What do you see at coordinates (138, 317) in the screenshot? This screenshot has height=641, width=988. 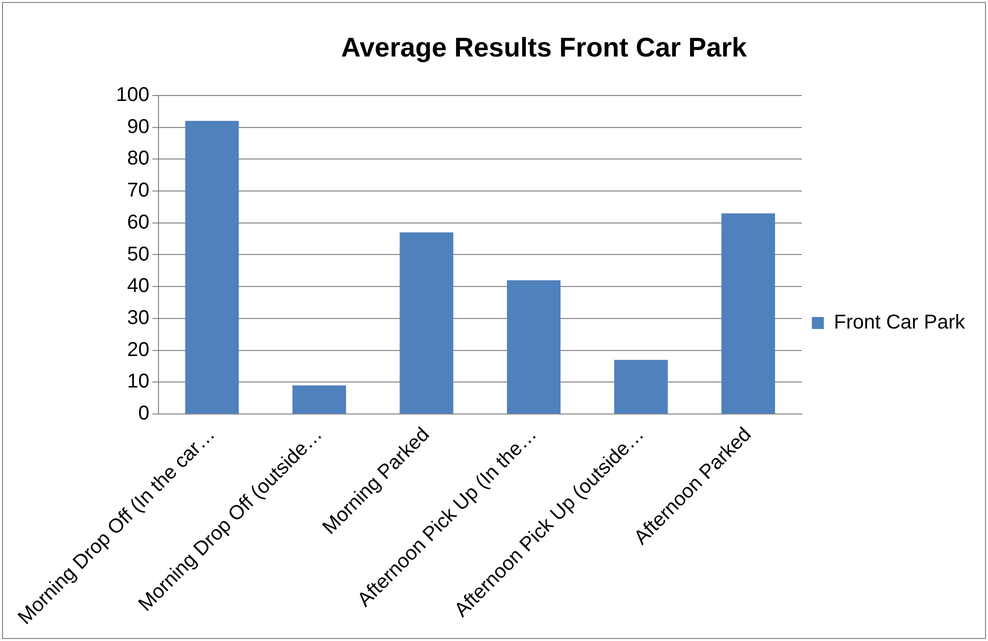 I see `y-tick-label: 30` at bounding box center [138, 317].